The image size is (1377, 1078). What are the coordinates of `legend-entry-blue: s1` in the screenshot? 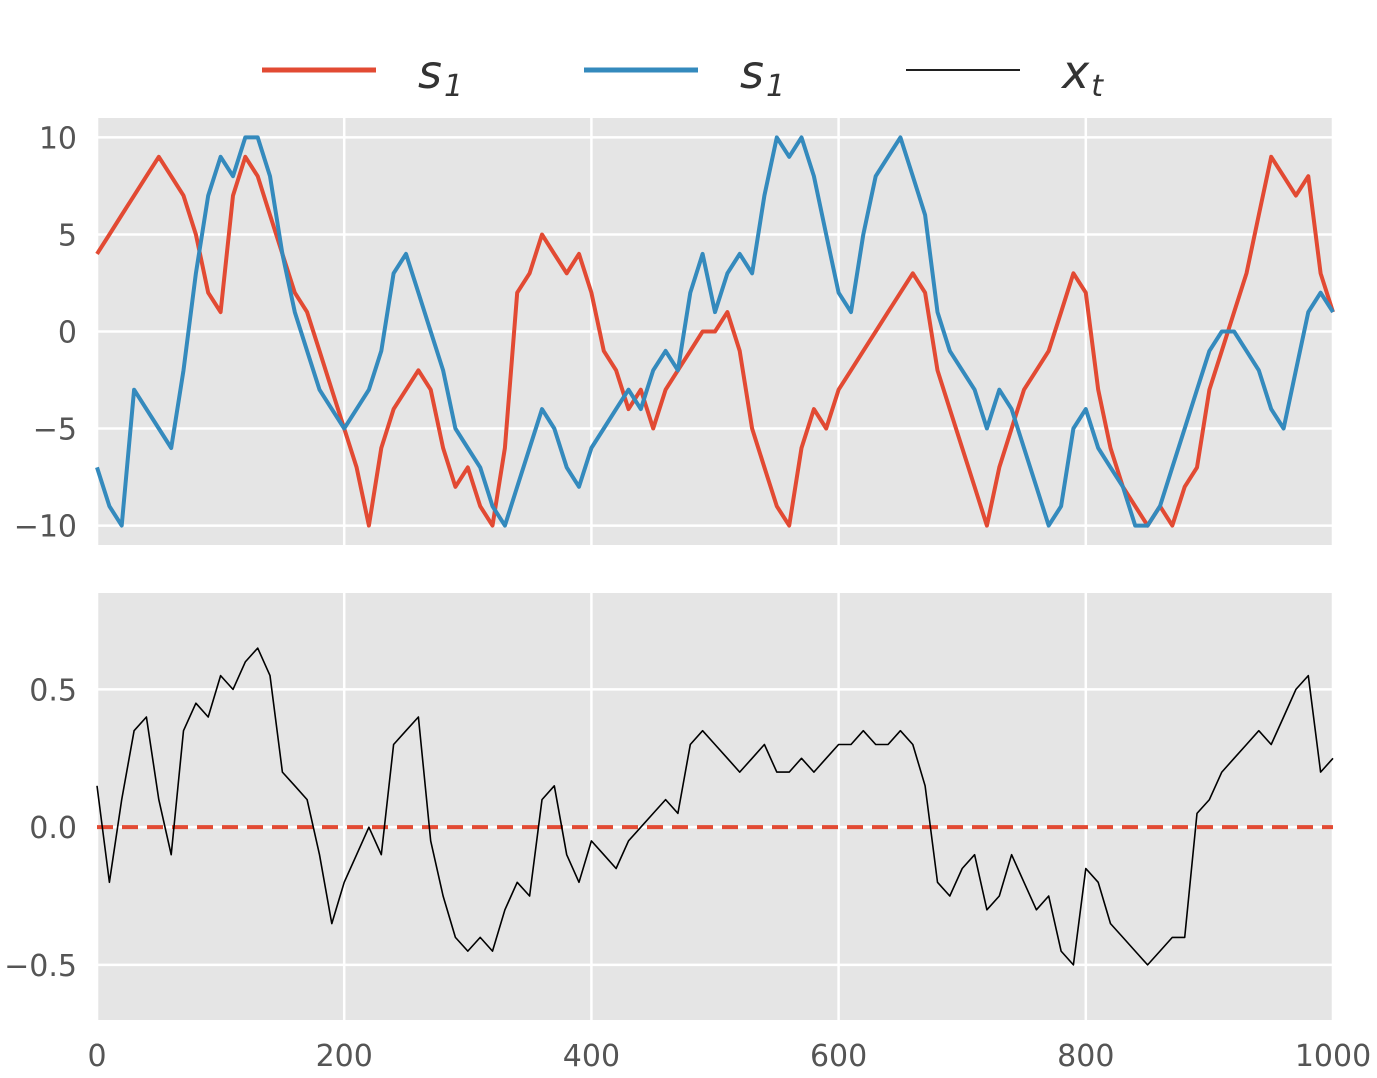 It's located at (684, 74).